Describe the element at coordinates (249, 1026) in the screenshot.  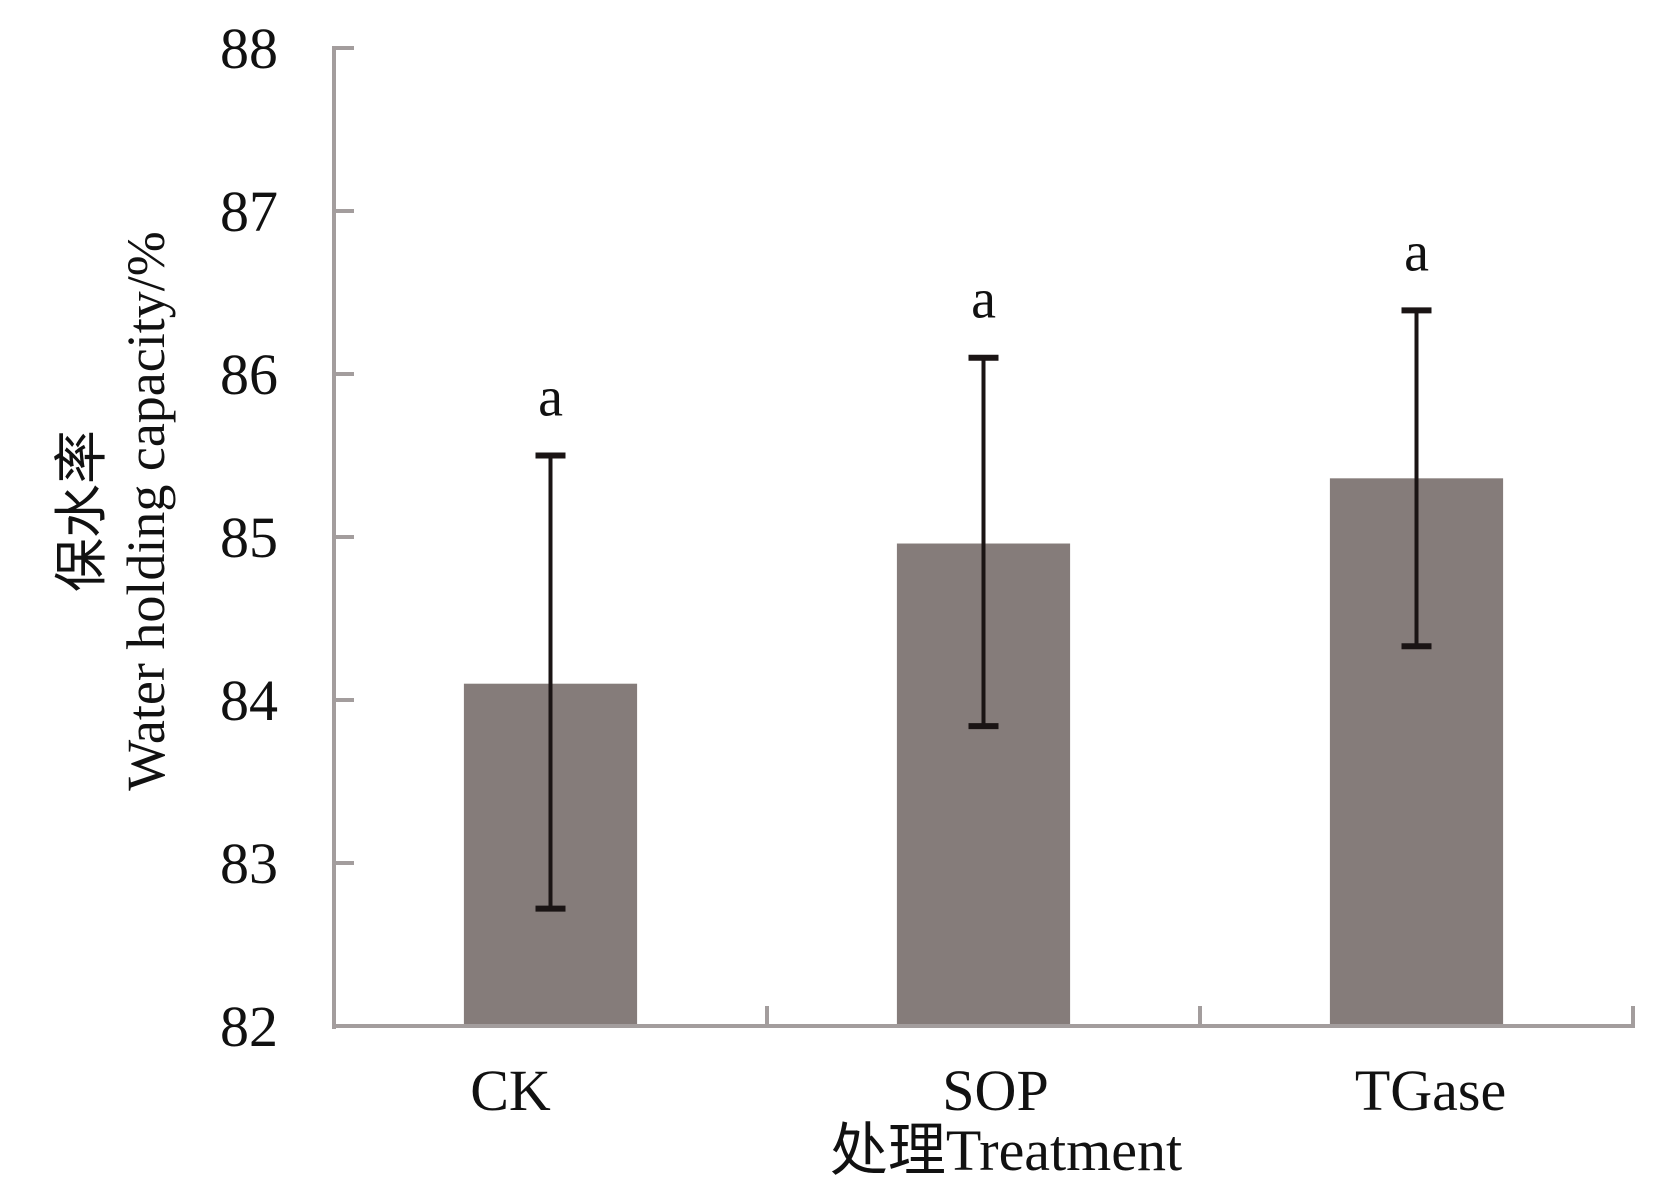
I see `y-tick-label: 82` at that location.